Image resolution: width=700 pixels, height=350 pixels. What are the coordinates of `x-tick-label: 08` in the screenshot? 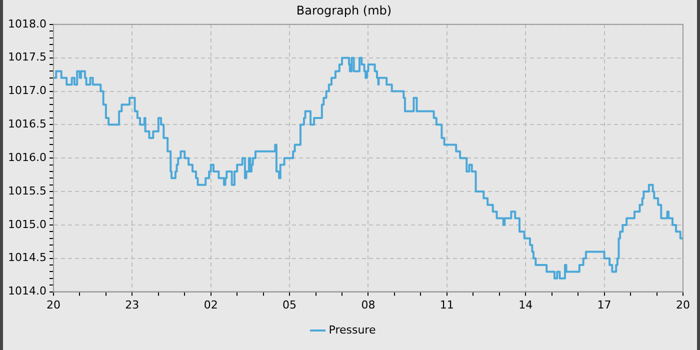 It's located at (368, 305).